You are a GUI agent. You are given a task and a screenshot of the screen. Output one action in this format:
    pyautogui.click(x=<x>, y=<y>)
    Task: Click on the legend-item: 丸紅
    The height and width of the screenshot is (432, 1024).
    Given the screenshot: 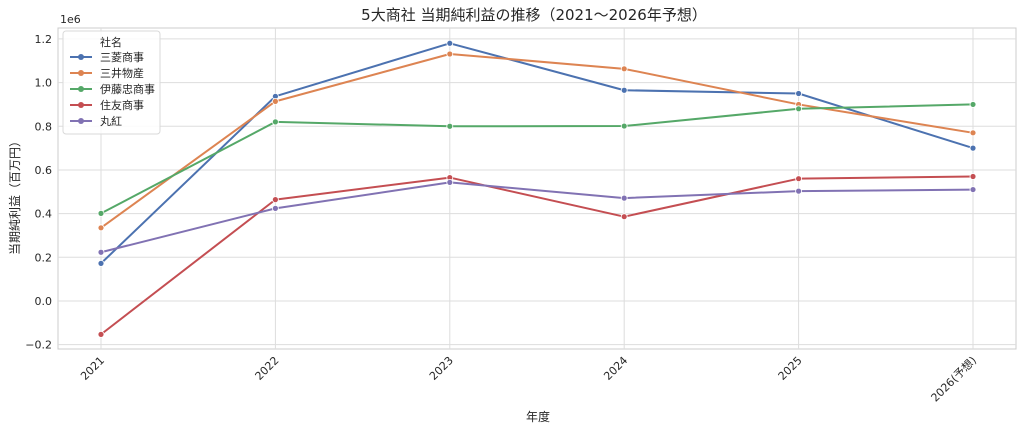 What is the action you would take?
    pyautogui.click(x=96, y=121)
    